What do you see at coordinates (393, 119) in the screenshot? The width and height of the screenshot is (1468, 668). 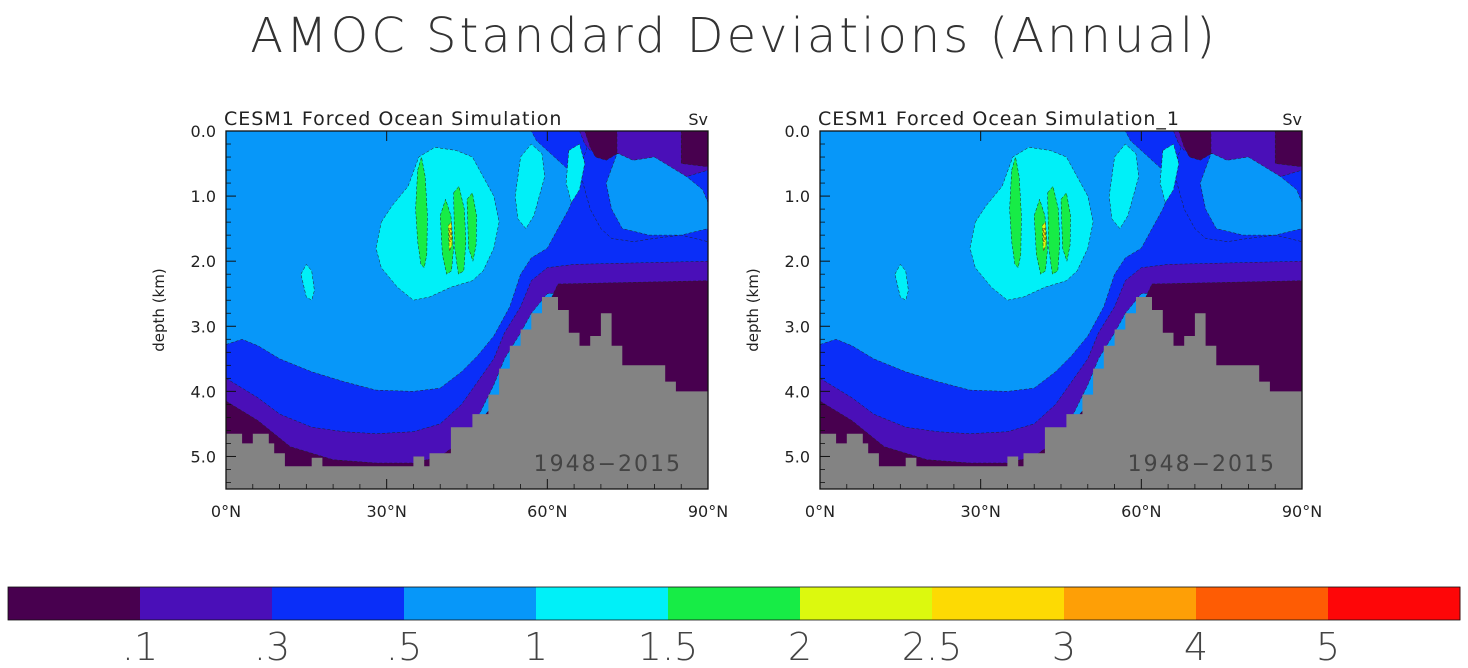 I see `panel-title: CESM1 Forced Ocean Simulation` at bounding box center [393, 119].